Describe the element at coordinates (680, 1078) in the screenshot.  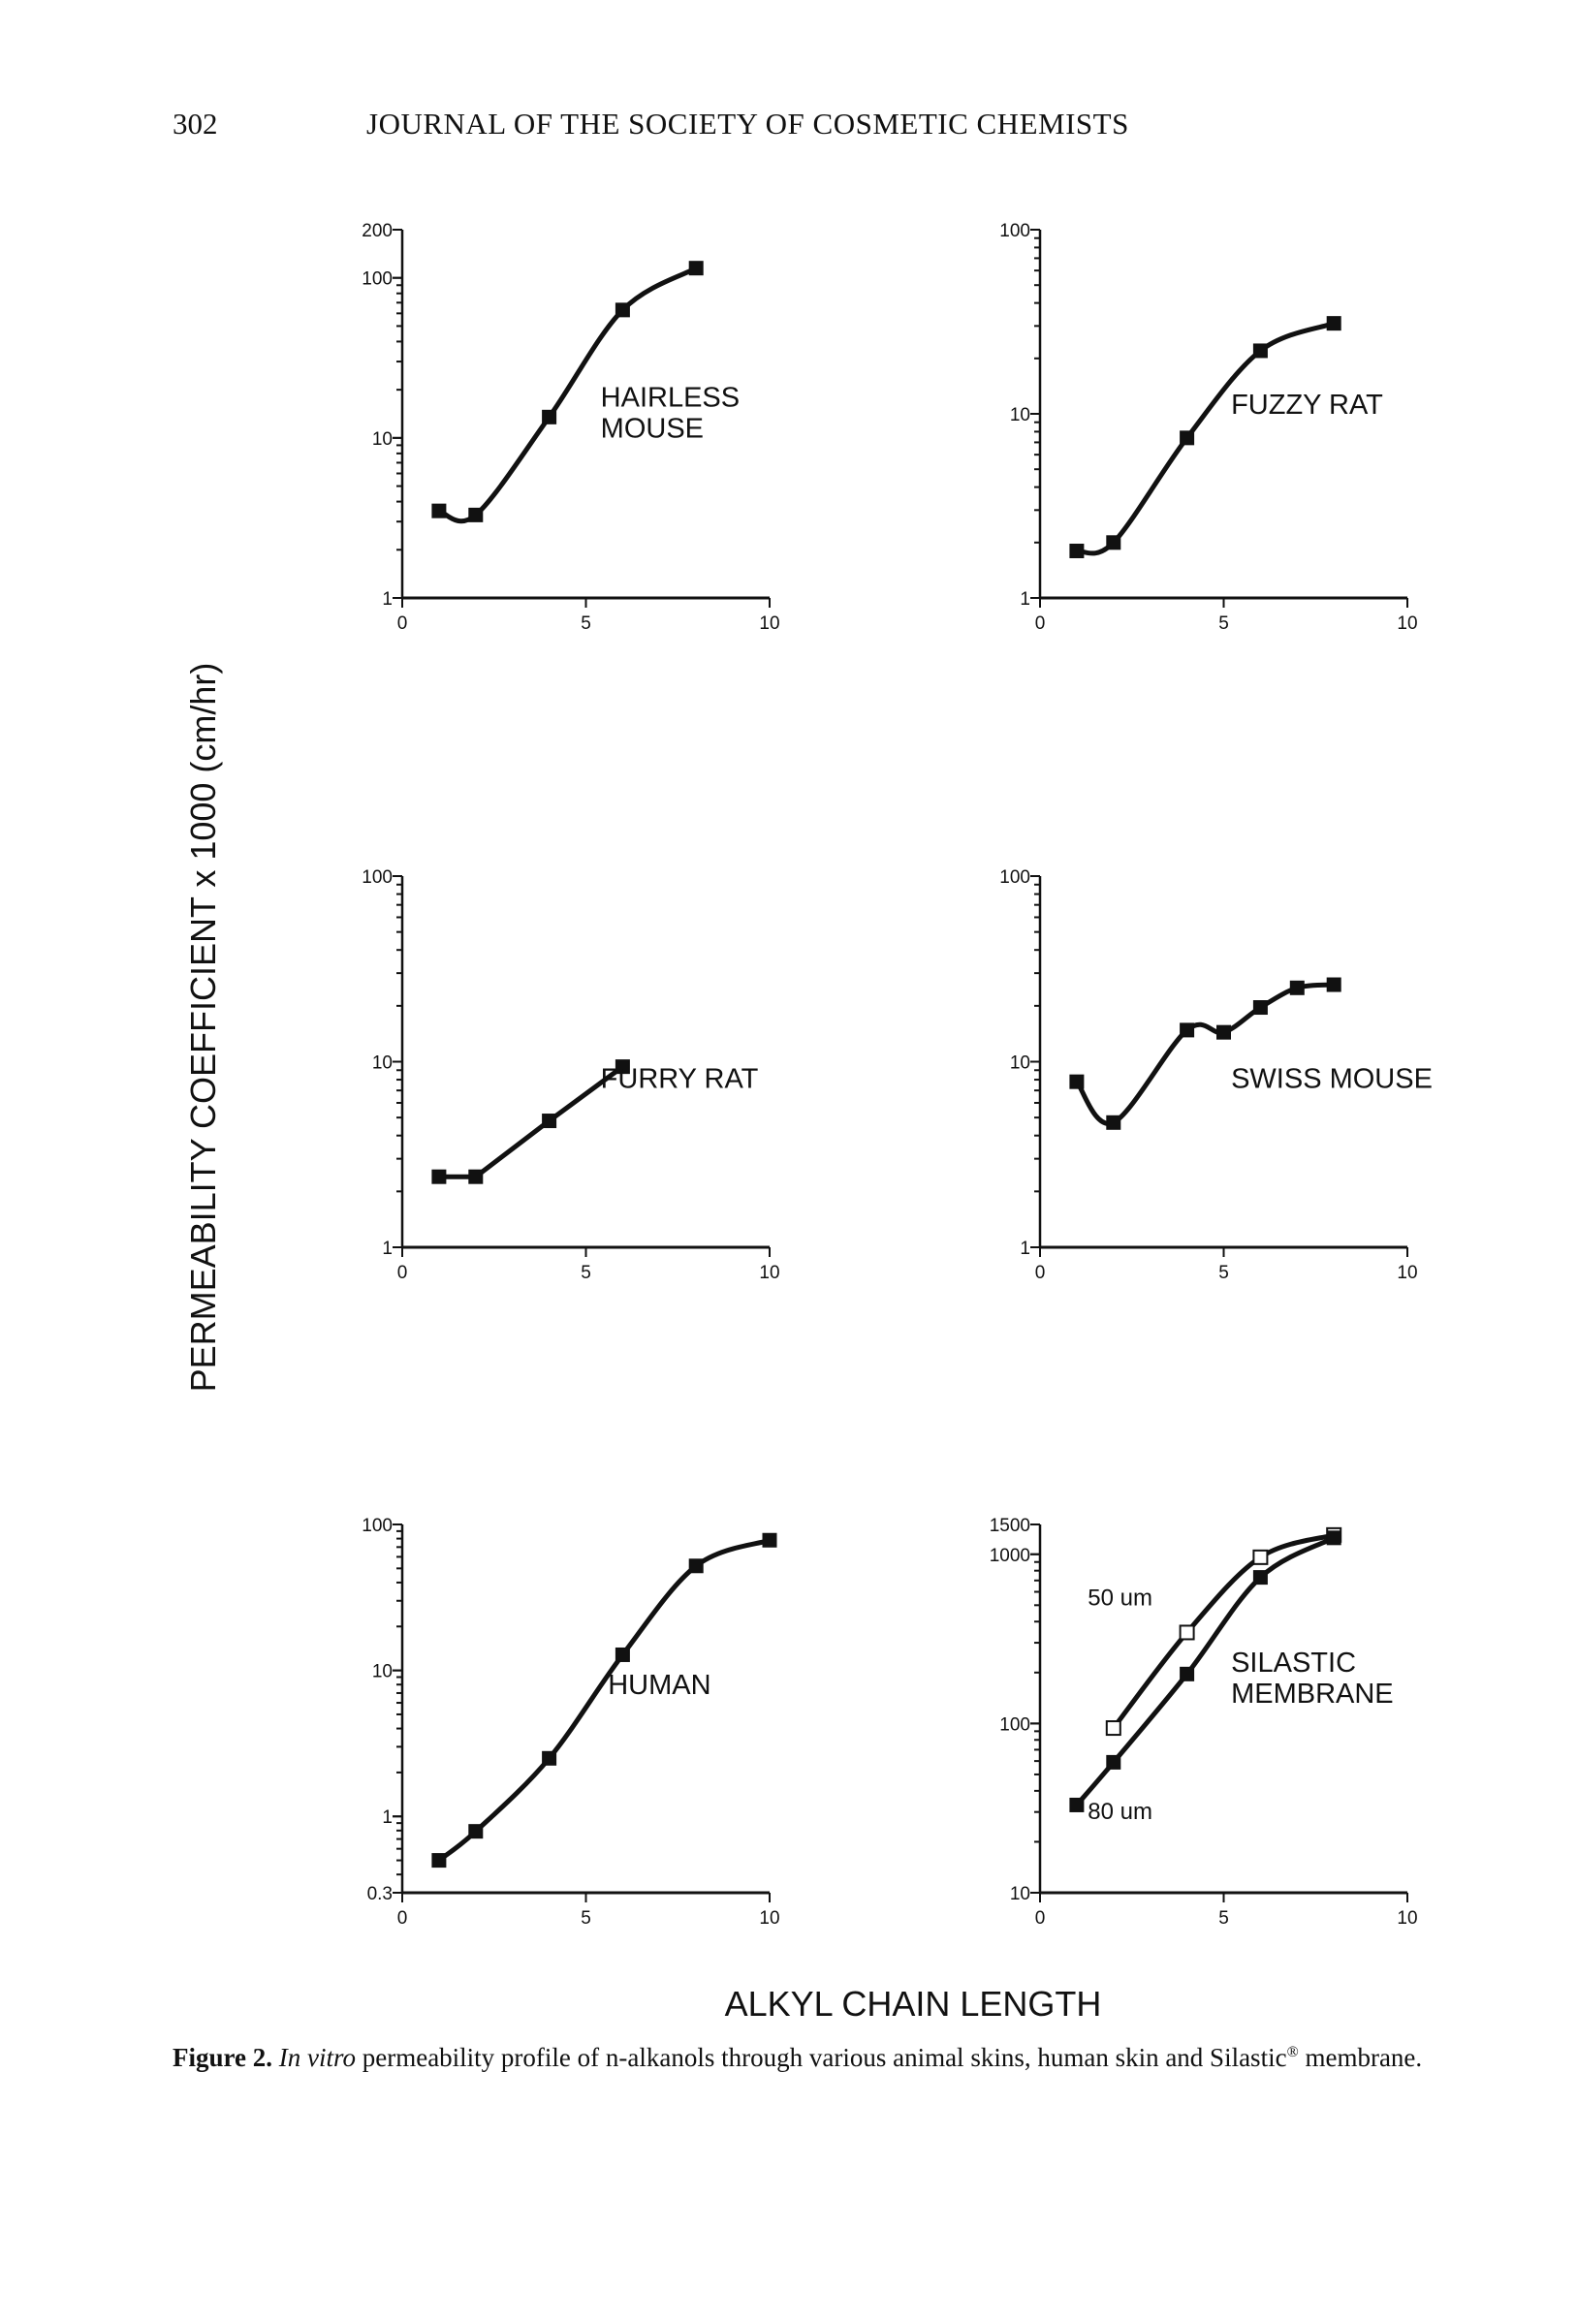
I see `panel-title: FURRY RAT` at that location.